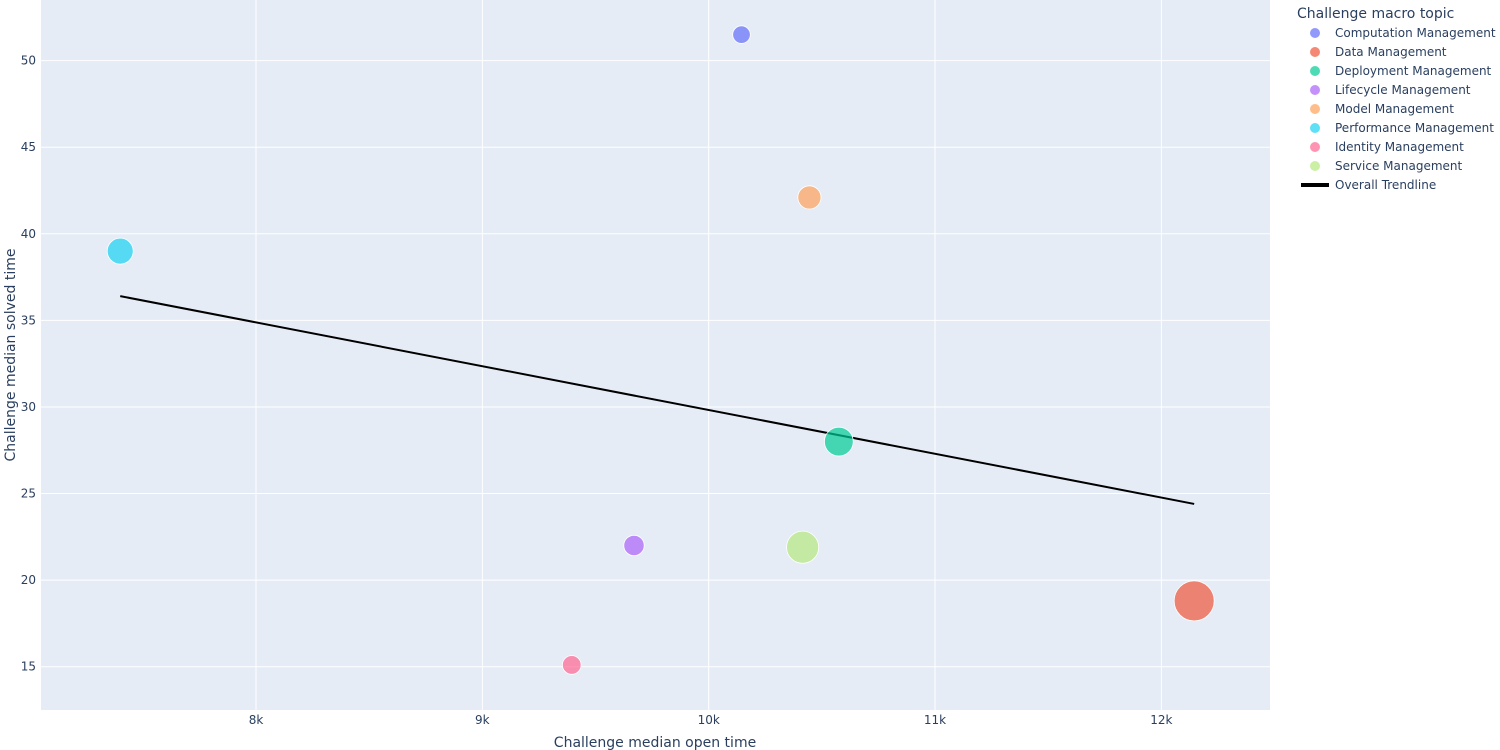  What do you see at coordinates (28, 147) in the screenshot?
I see `y-tick-label: 45` at bounding box center [28, 147].